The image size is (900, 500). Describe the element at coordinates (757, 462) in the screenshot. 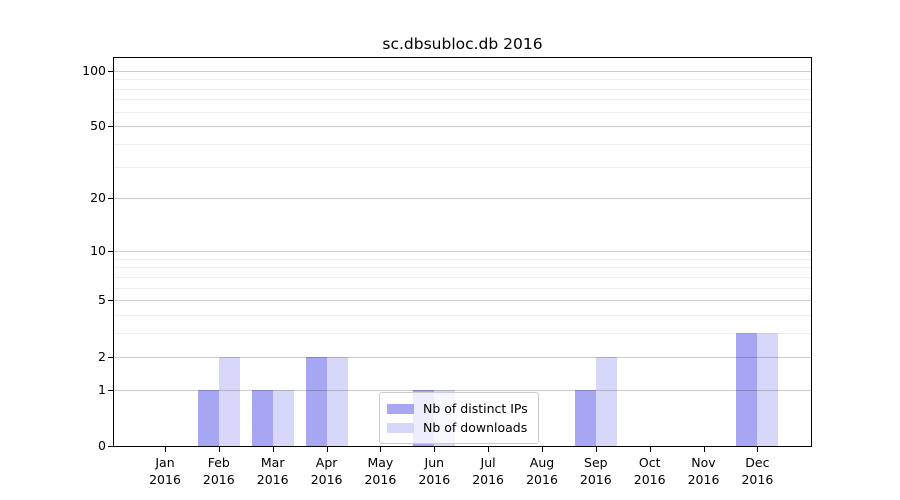

I see `x-tick-month: Dec` at that location.